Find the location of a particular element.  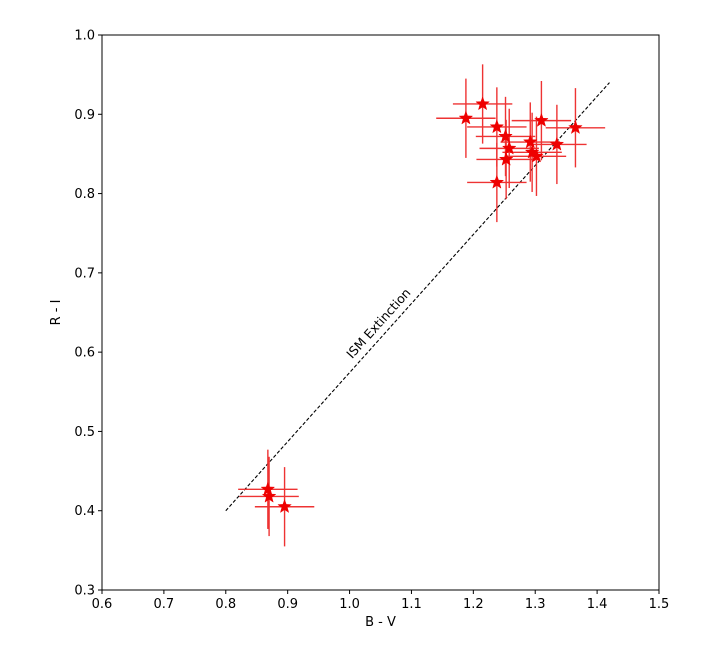

y-tick-label: 0.9 is located at coordinates (84, 115).